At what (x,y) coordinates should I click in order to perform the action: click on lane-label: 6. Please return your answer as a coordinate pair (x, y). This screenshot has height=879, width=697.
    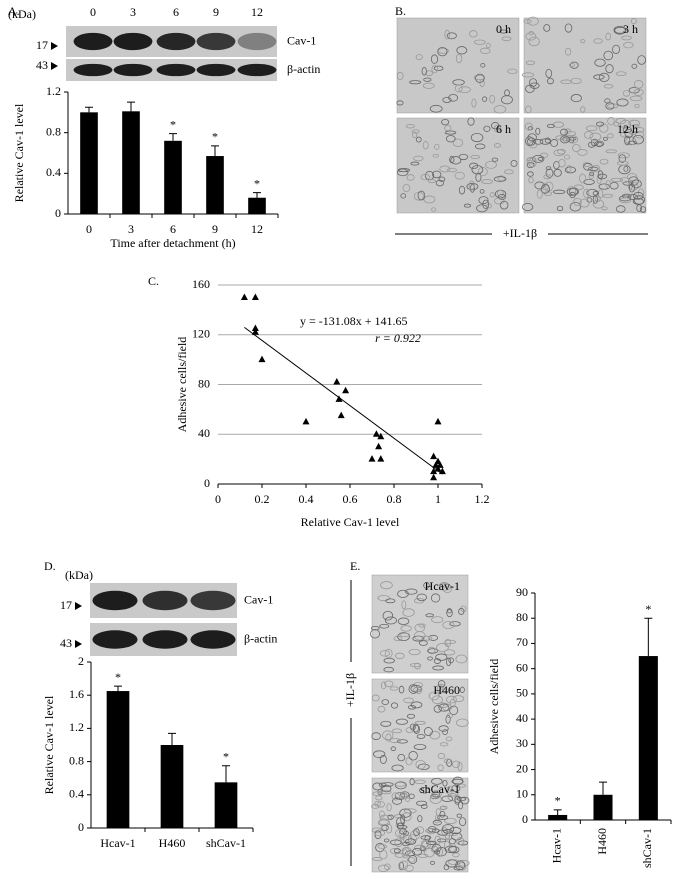
    Looking at the image, I should click on (176, 12).